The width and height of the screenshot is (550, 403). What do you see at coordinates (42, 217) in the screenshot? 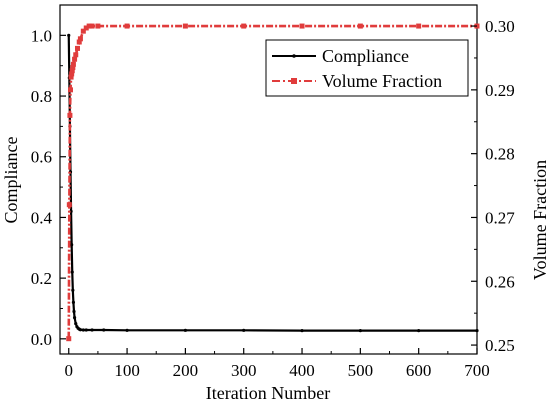
I see `y-left-tick-label: 0.4` at bounding box center [42, 217].